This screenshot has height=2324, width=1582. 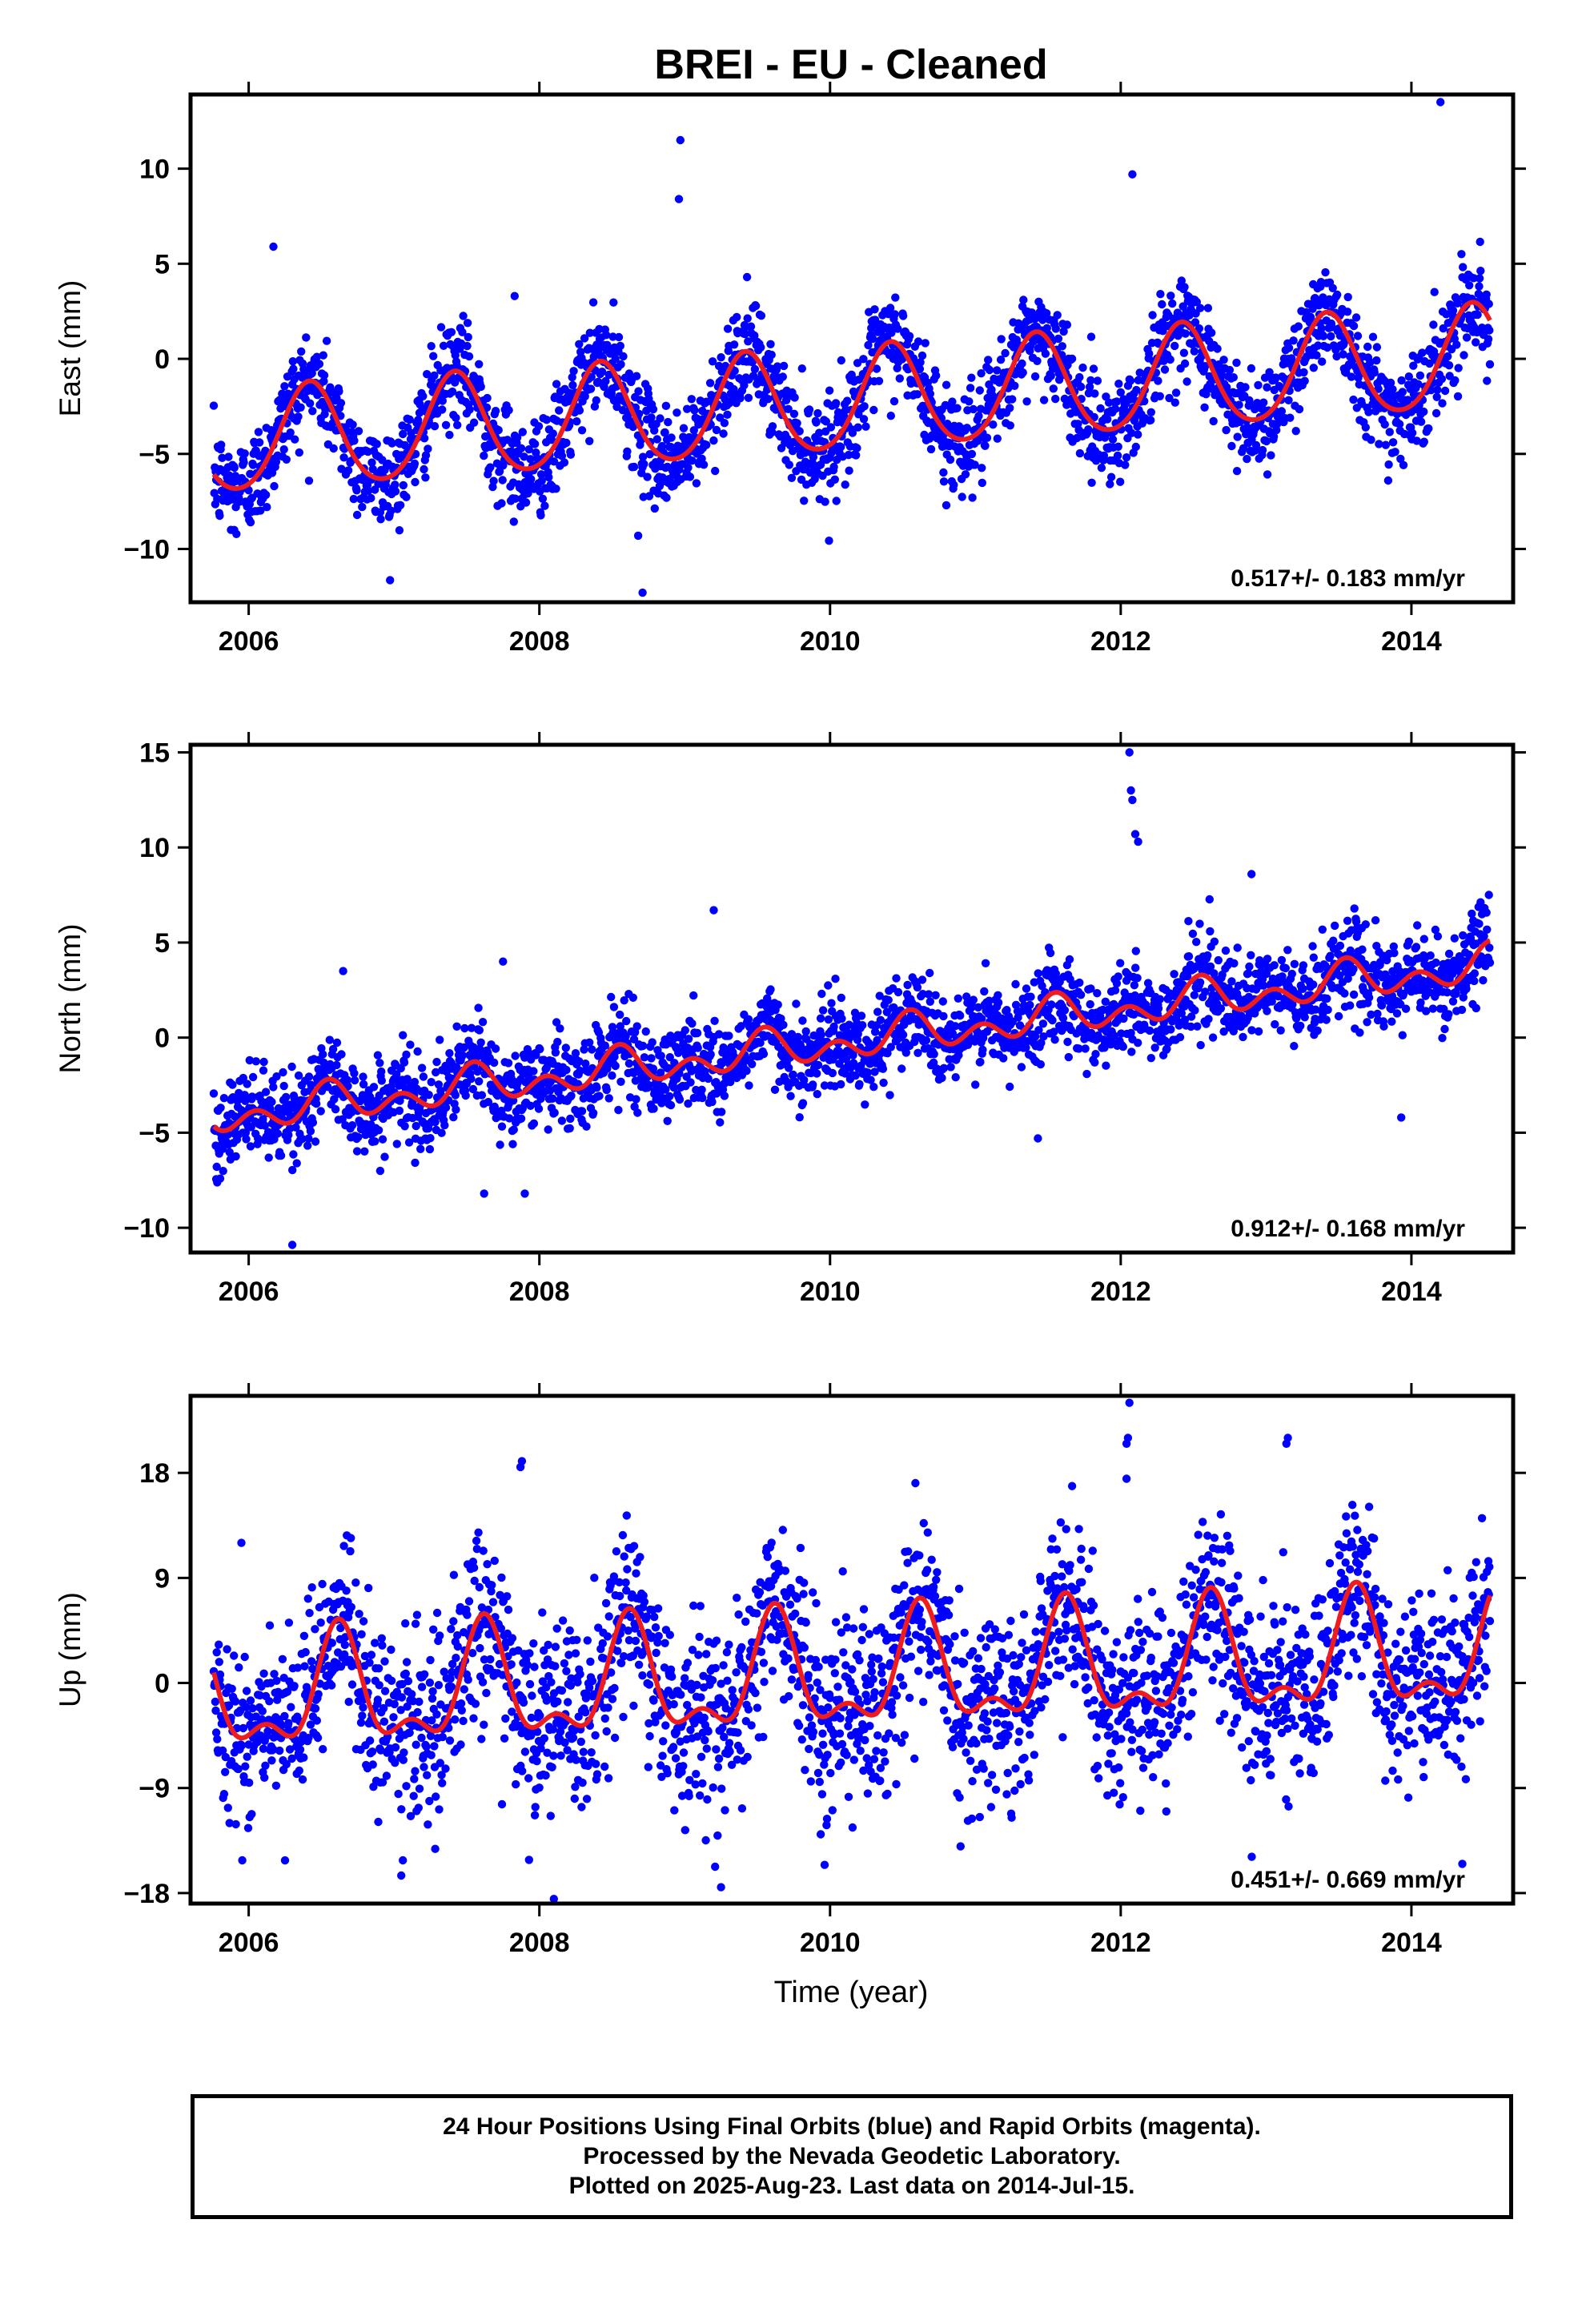 What do you see at coordinates (850, 65) in the screenshot?
I see `figure-title: BREI - EU - Cleaned` at bounding box center [850, 65].